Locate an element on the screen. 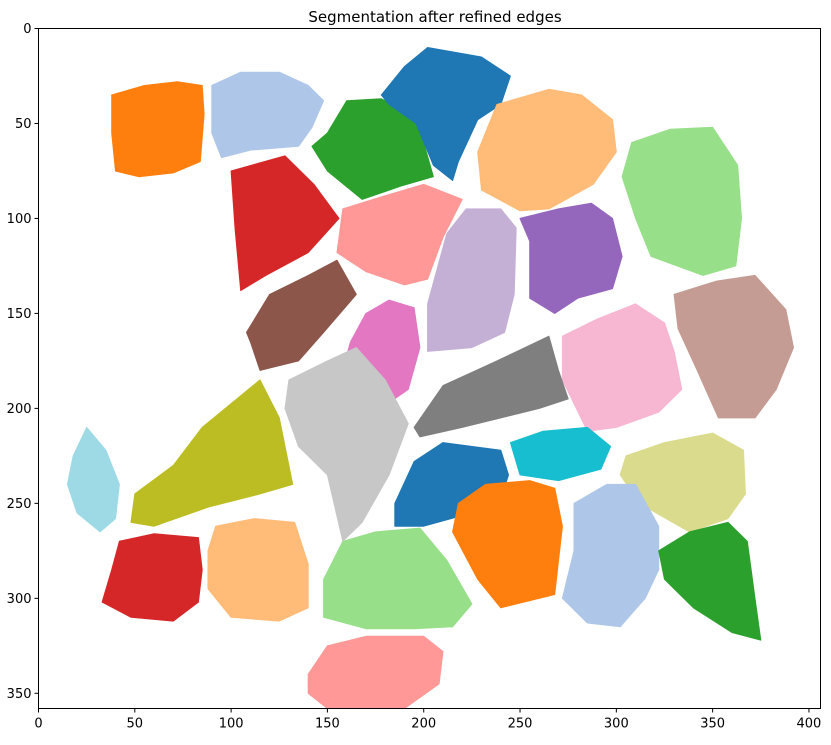 This screenshot has height=745, width=831. x-tick-label: 0 is located at coordinates (38, 724).